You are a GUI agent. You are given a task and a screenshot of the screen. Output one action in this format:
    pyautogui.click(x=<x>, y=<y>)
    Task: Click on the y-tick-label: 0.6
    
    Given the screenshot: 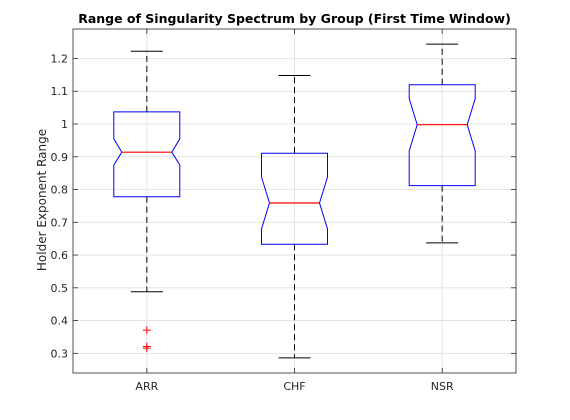 What is the action you would take?
    pyautogui.click(x=60, y=255)
    